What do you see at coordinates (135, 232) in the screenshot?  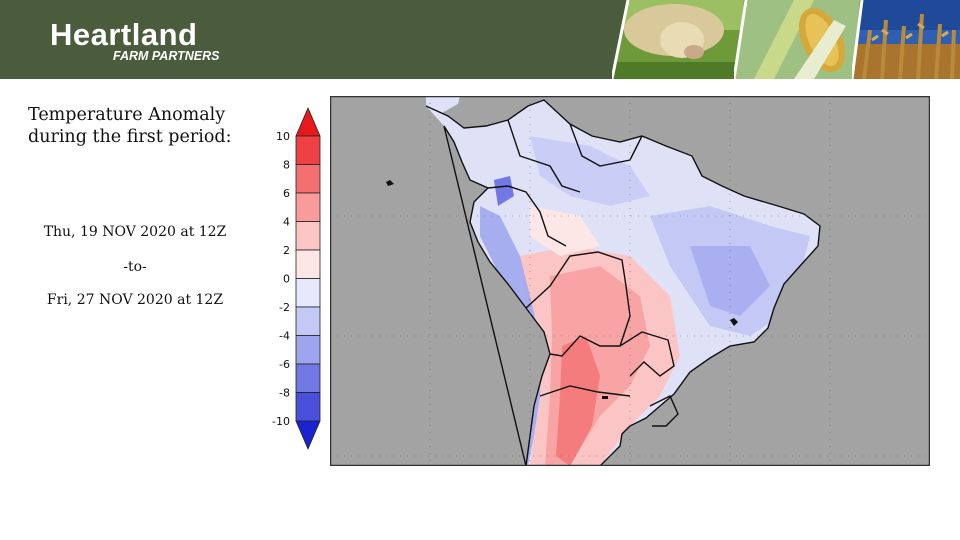 I see `period-start: Thu, 19 NOV 2020 at 12Z` at bounding box center [135, 232].